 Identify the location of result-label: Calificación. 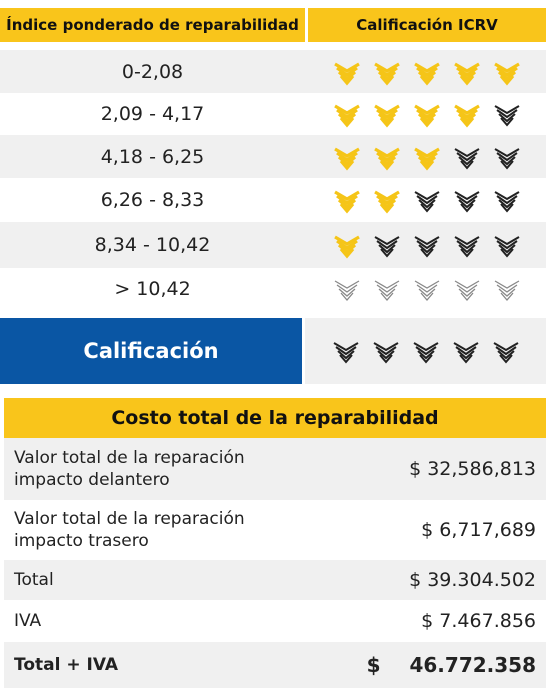
(151, 351).